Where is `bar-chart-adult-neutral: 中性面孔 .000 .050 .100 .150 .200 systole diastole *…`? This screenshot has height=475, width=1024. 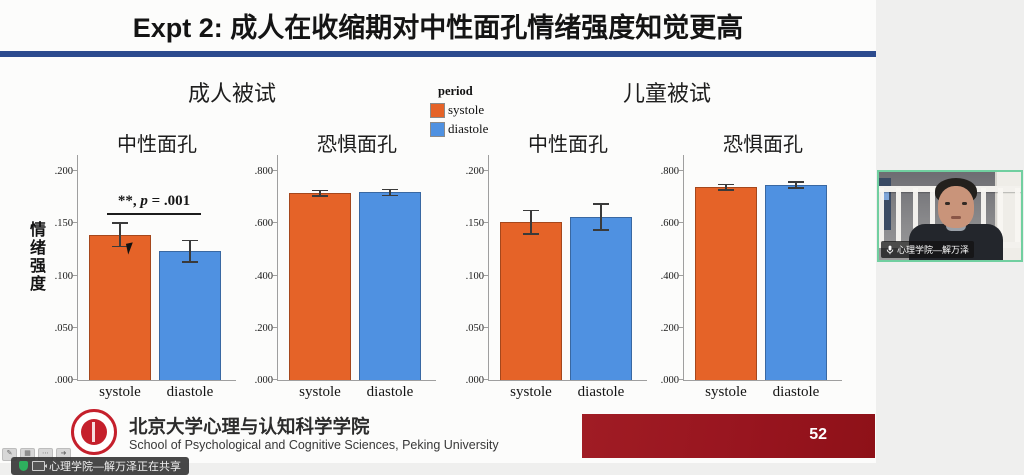
bar-chart-adult-neutral: 中性面孔 .000 .050 .100 .150 .200 systole diastole *… is located at coordinates (145, 268).